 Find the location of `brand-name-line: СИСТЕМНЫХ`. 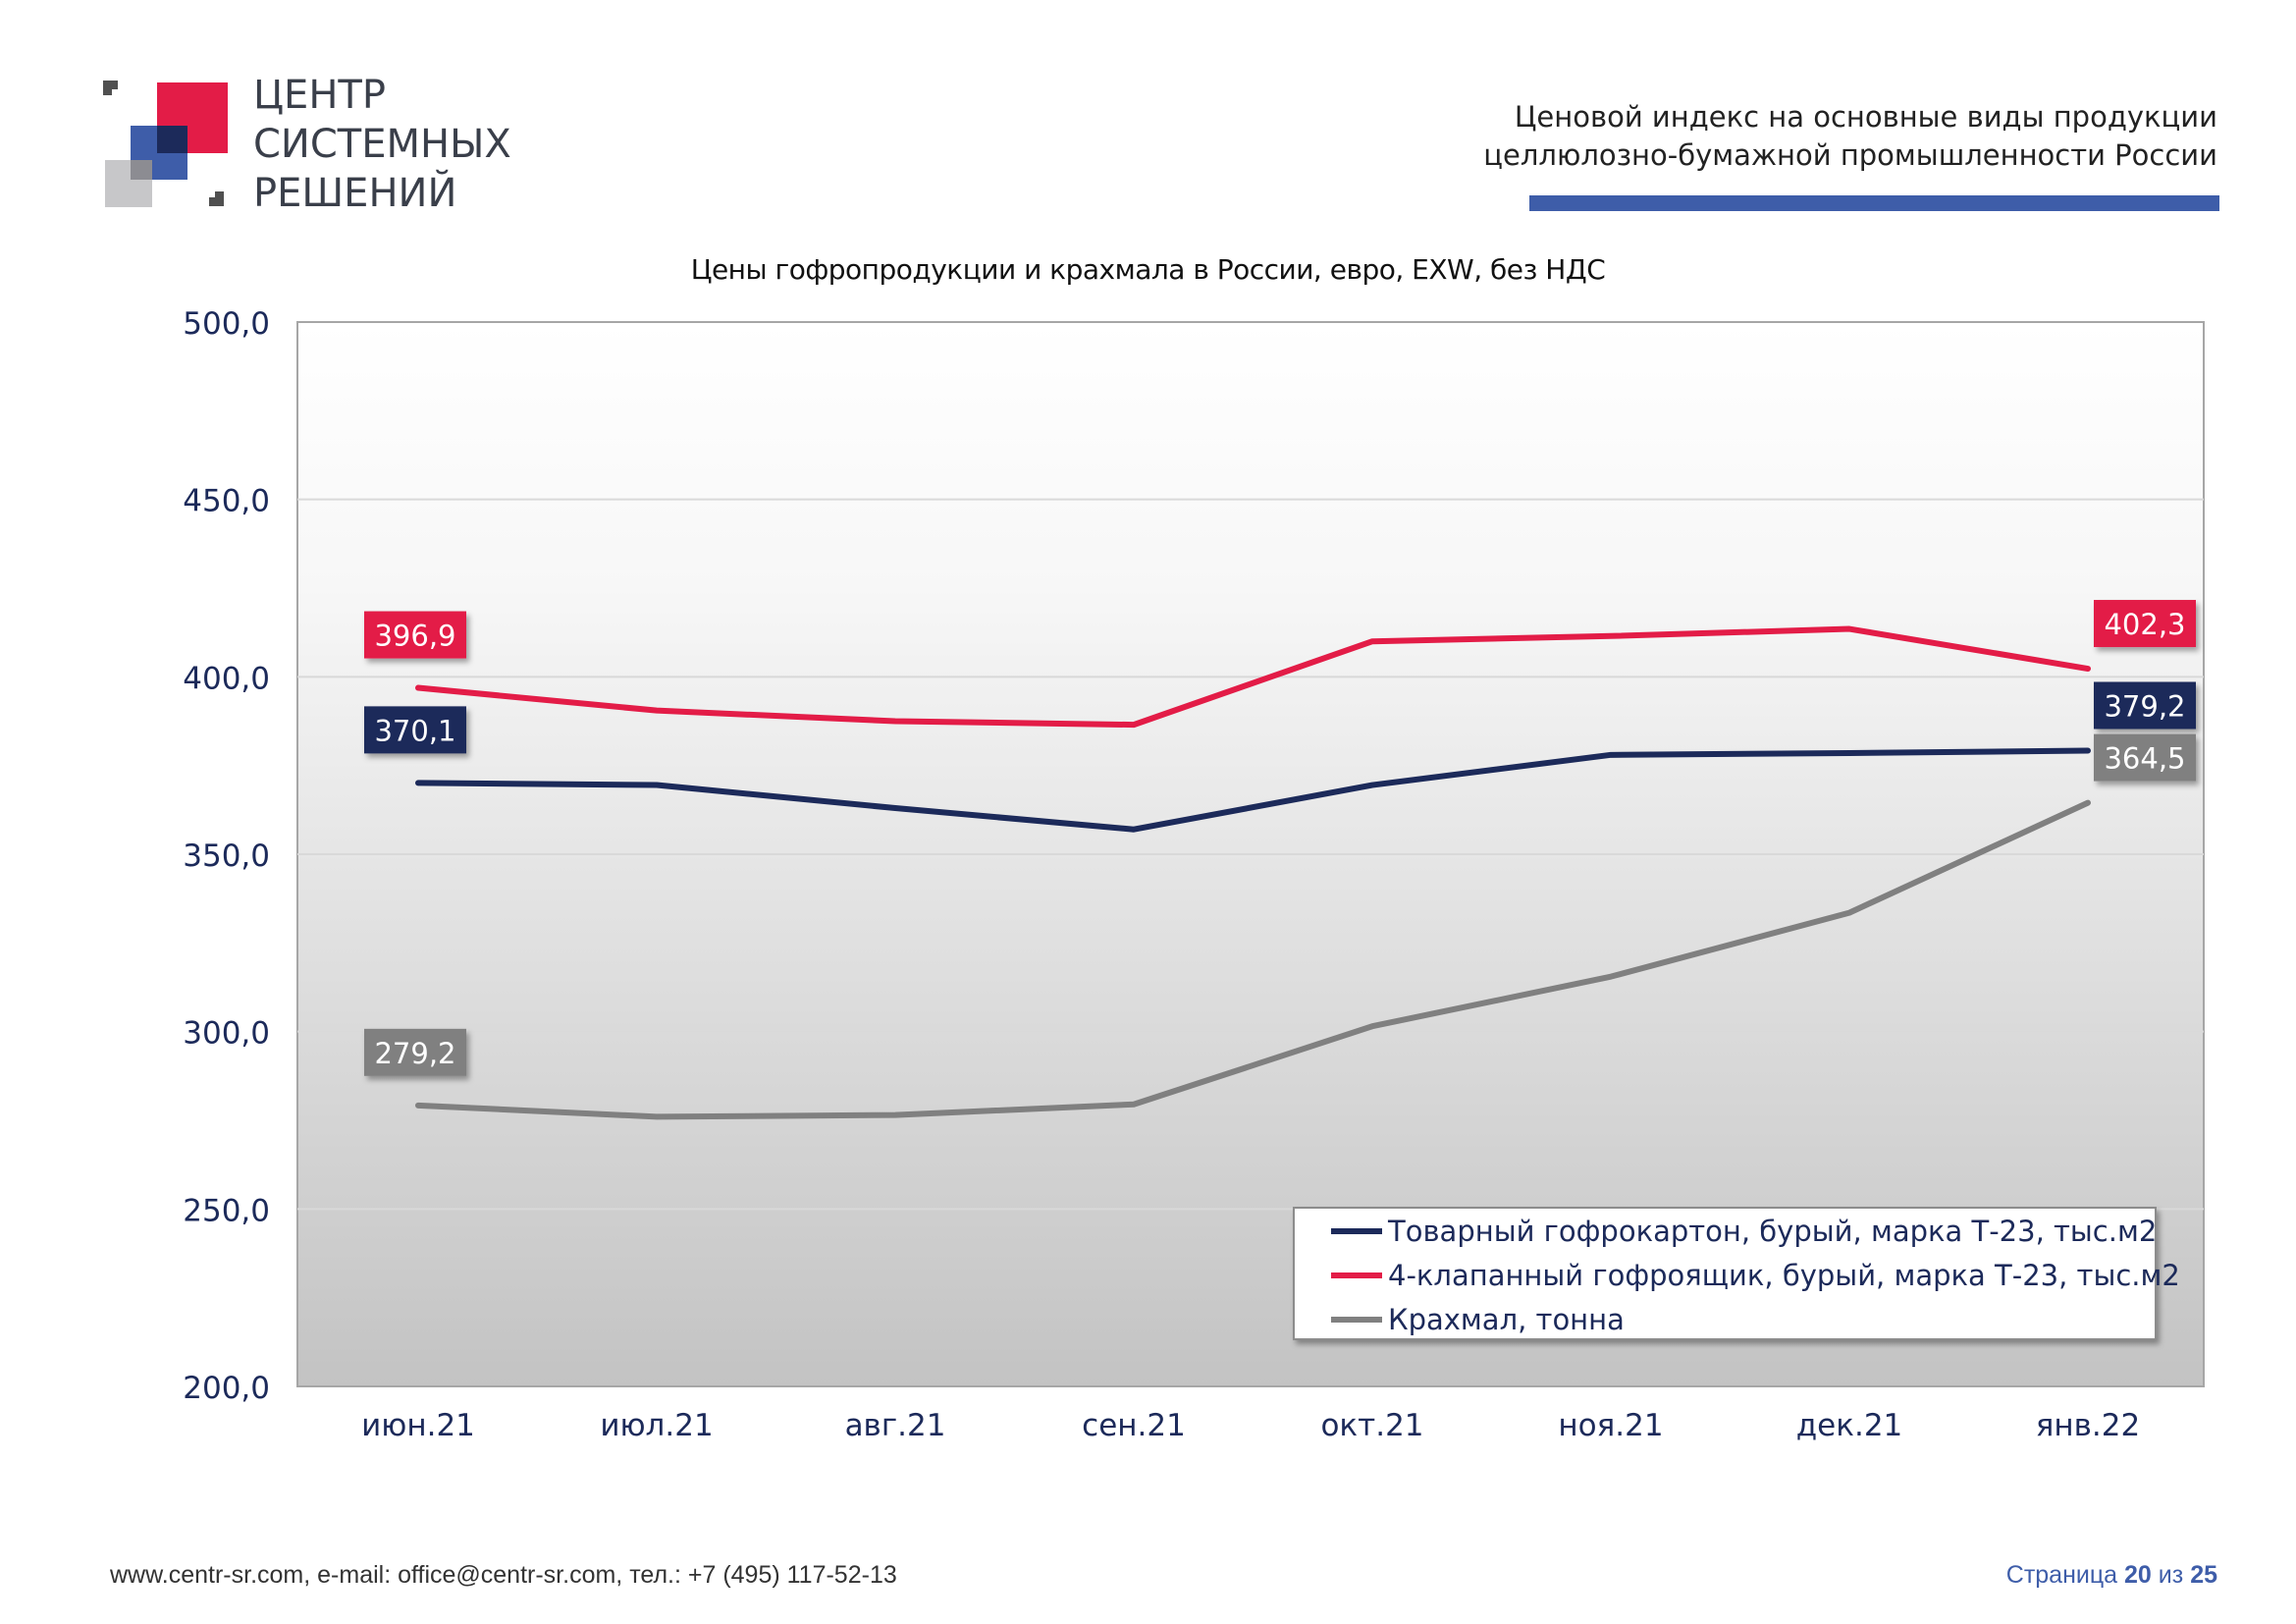

brand-name-line: СИСТЕМНЫХ is located at coordinates (382, 144).